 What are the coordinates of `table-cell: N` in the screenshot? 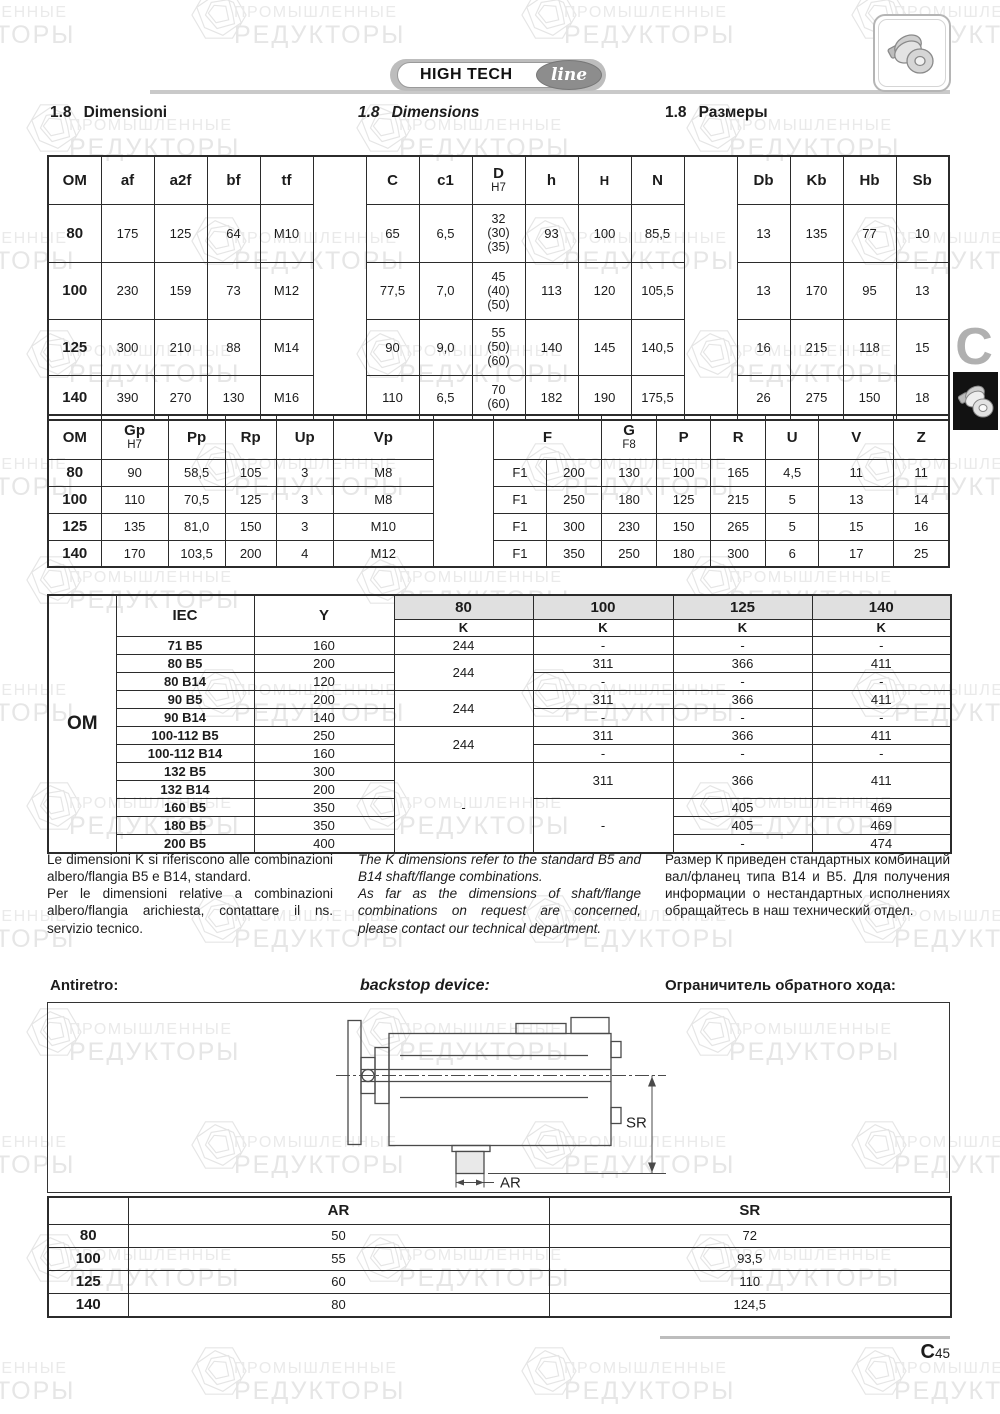 It's located at (657, 180).